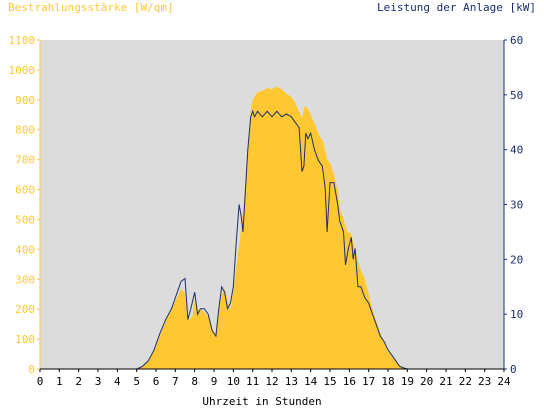  What do you see at coordinates (484, 381) in the screenshot?
I see `x-tick-label: 23` at bounding box center [484, 381].